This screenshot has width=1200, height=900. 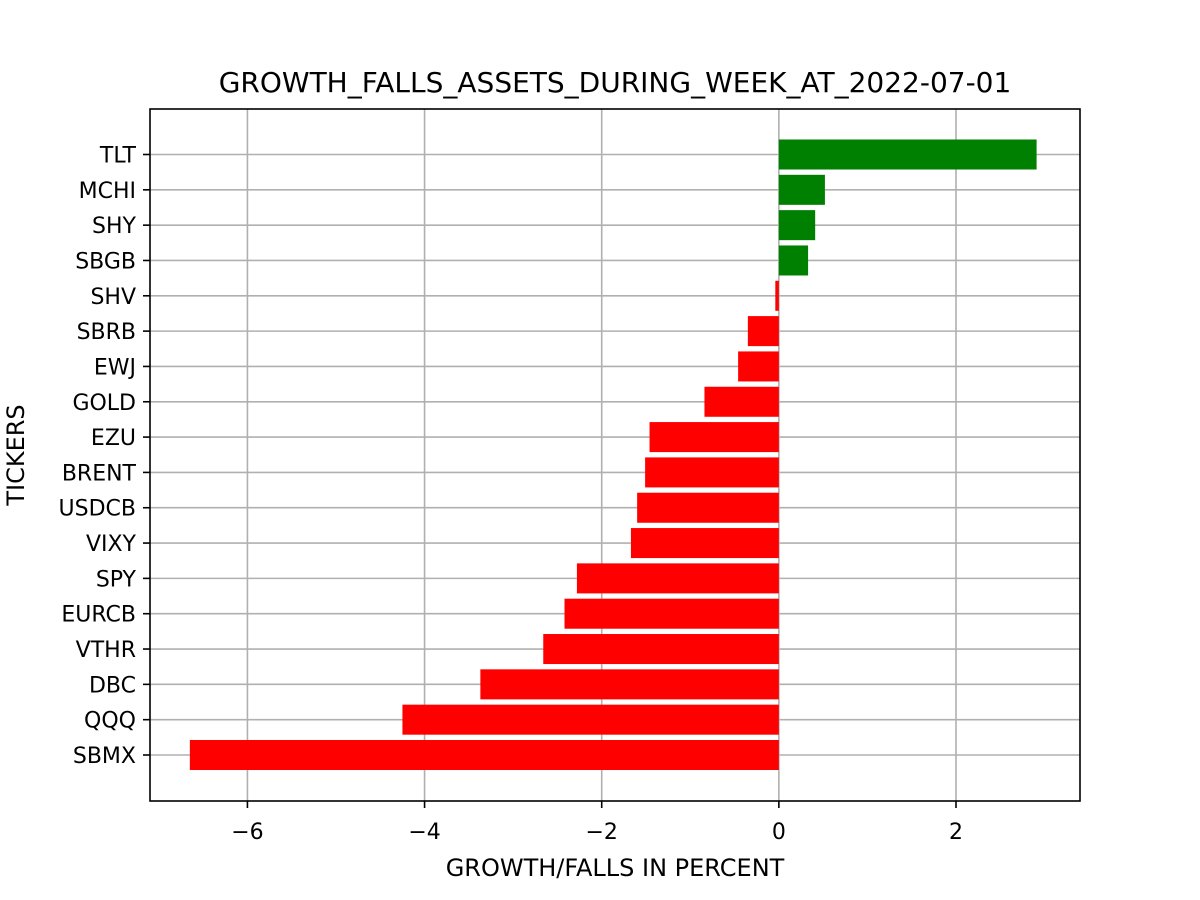 What do you see at coordinates (712, 472) in the screenshot?
I see `bar-brent` at bounding box center [712, 472].